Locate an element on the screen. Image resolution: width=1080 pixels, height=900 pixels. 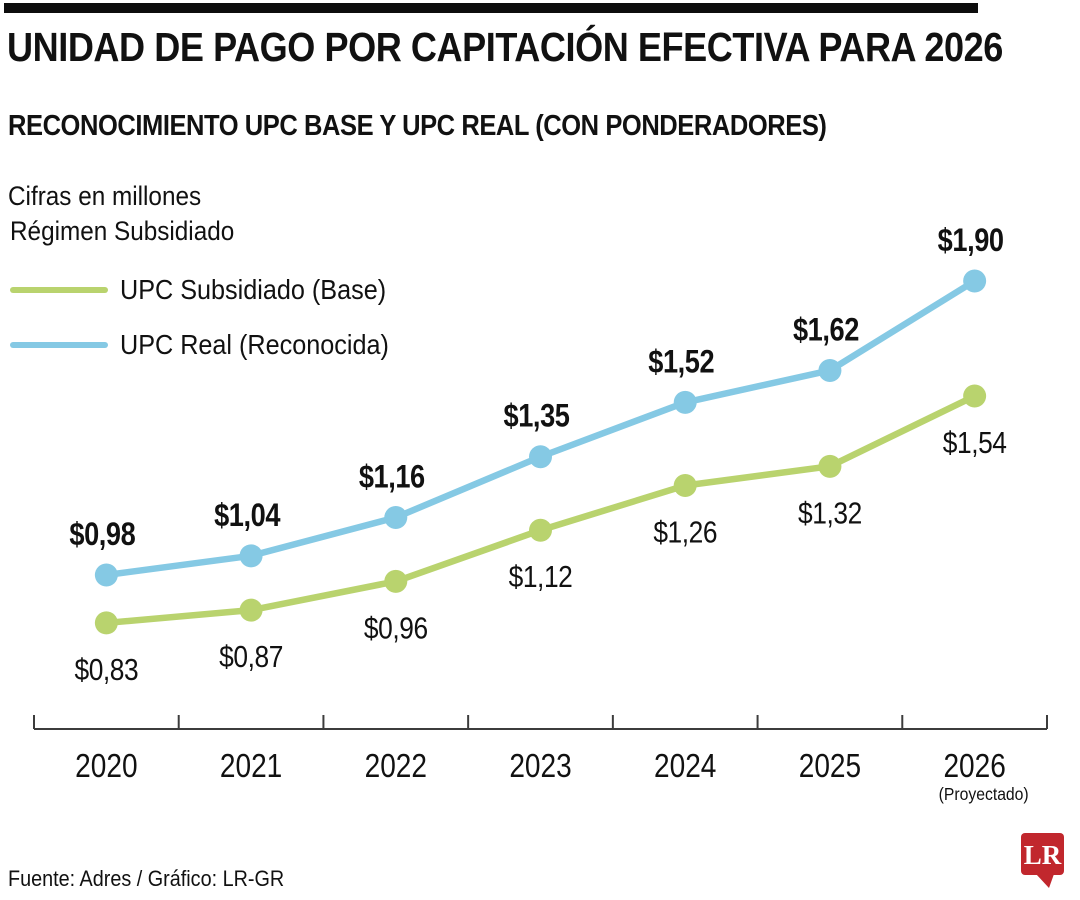
data-point-real-2020 is located at coordinates (106, 575).